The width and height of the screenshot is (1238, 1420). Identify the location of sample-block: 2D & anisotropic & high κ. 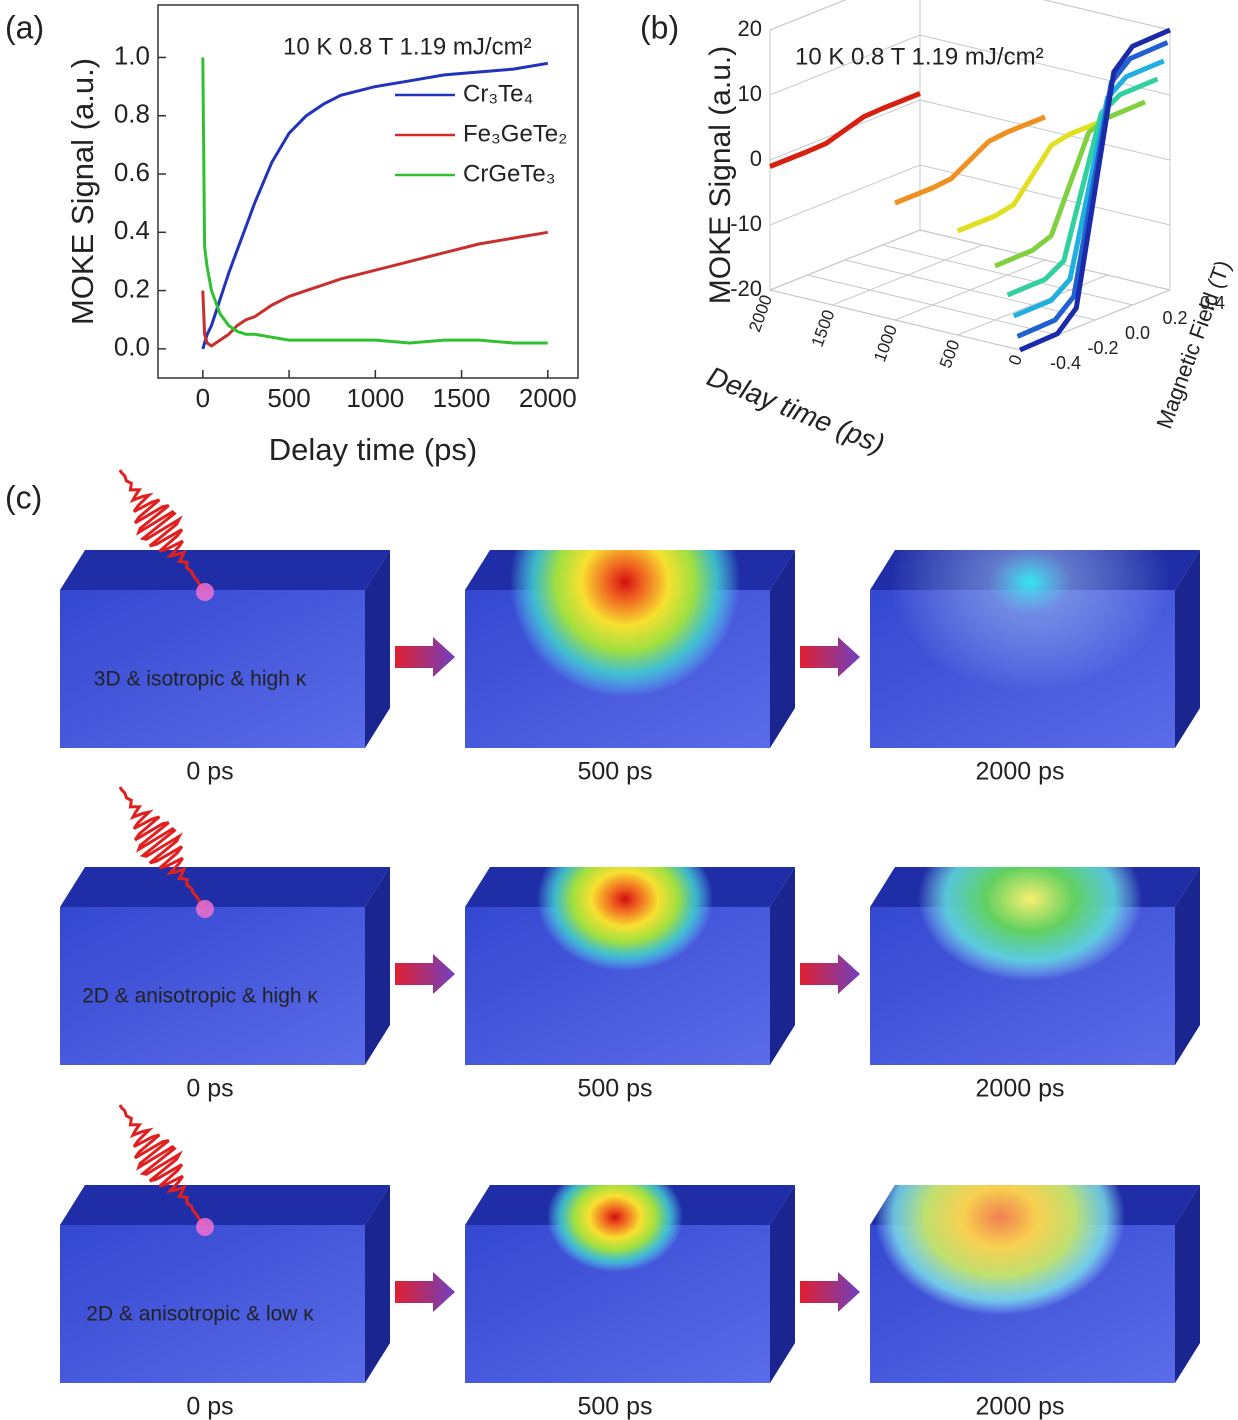
(225, 925).